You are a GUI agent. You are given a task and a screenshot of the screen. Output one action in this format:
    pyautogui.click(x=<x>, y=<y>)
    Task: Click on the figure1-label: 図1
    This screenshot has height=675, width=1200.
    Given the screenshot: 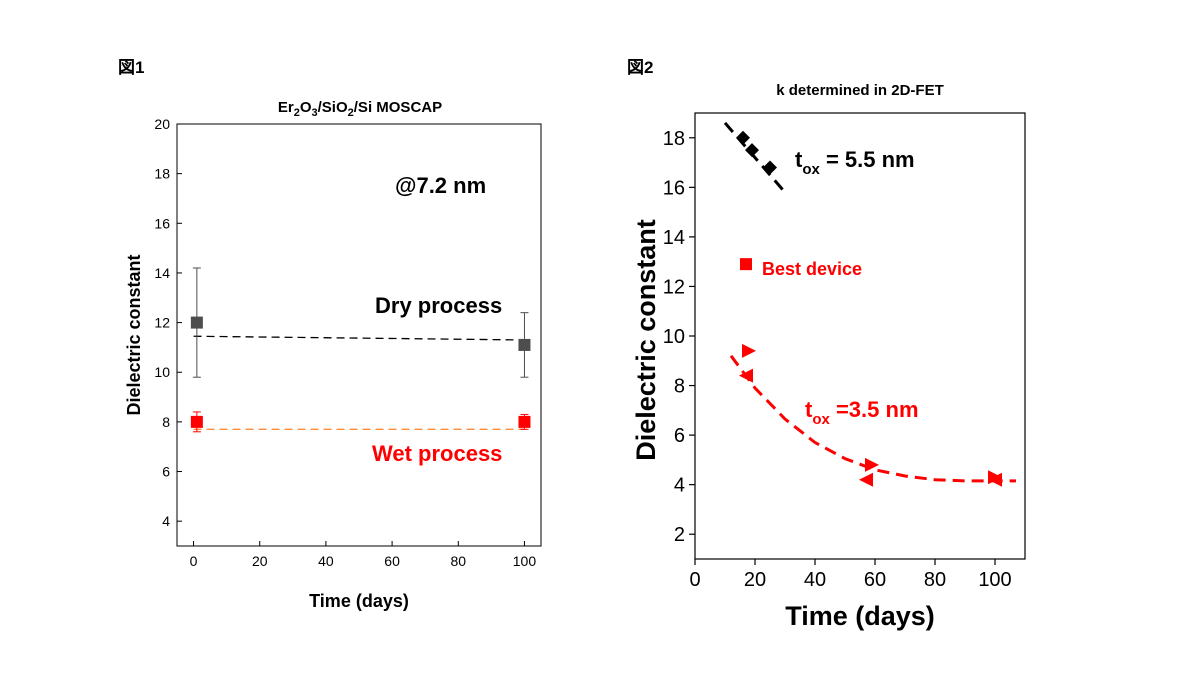 What is the action you would take?
    pyautogui.click(x=131, y=67)
    